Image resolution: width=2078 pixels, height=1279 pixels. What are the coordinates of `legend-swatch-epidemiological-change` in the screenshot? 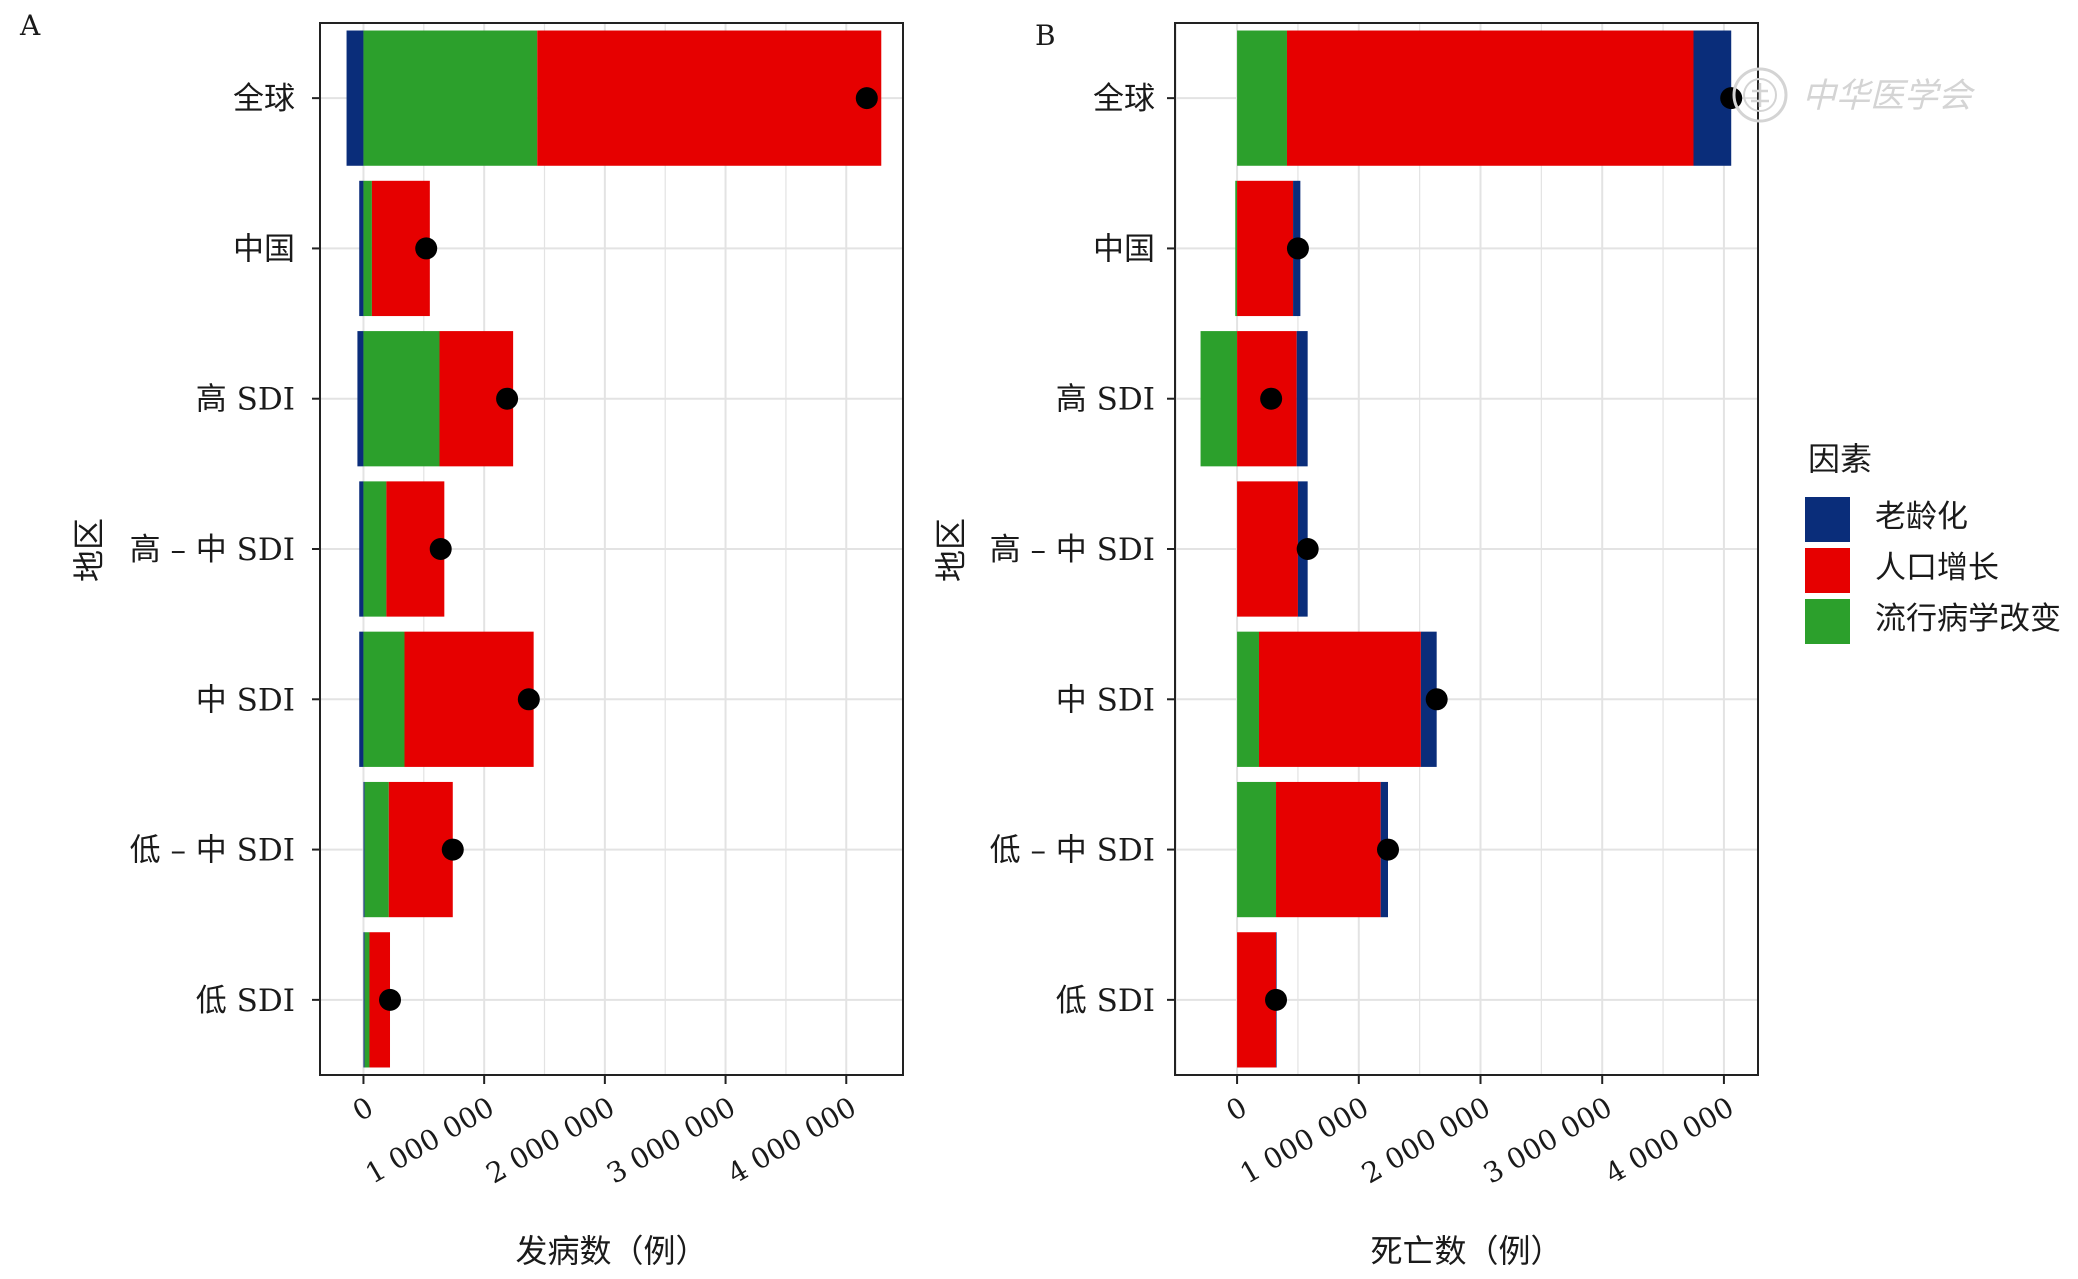 It's located at (1827, 621).